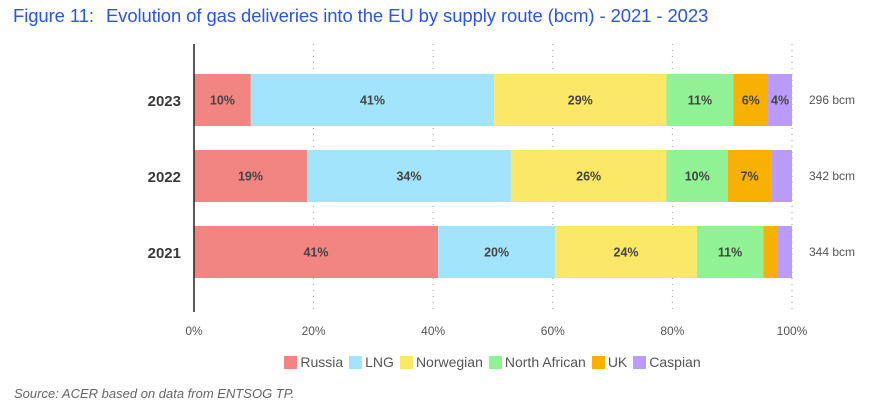  What do you see at coordinates (672, 331) in the screenshot?
I see `x-tick-label-80pct: 80%` at bounding box center [672, 331].